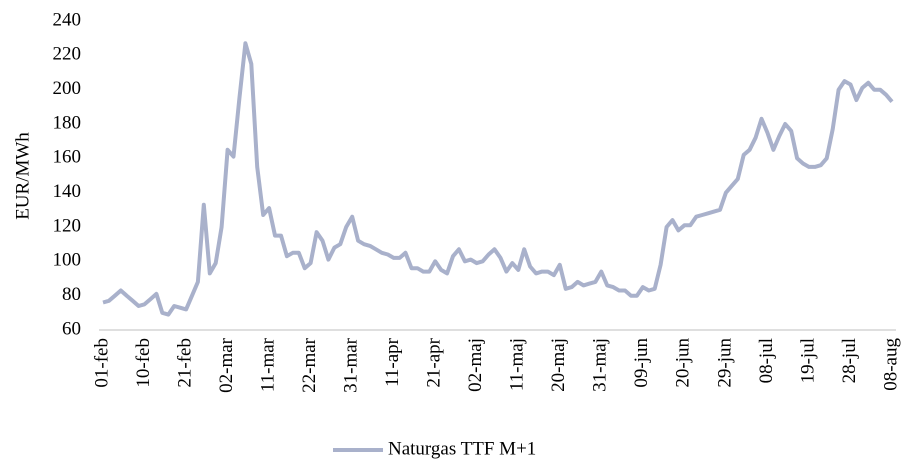 This screenshot has width=907, height=465. What do you see at coordinates (766, 360) in the screenshot?
I see `x-tick-label: 08-jul` at bounding box center [766, 360].